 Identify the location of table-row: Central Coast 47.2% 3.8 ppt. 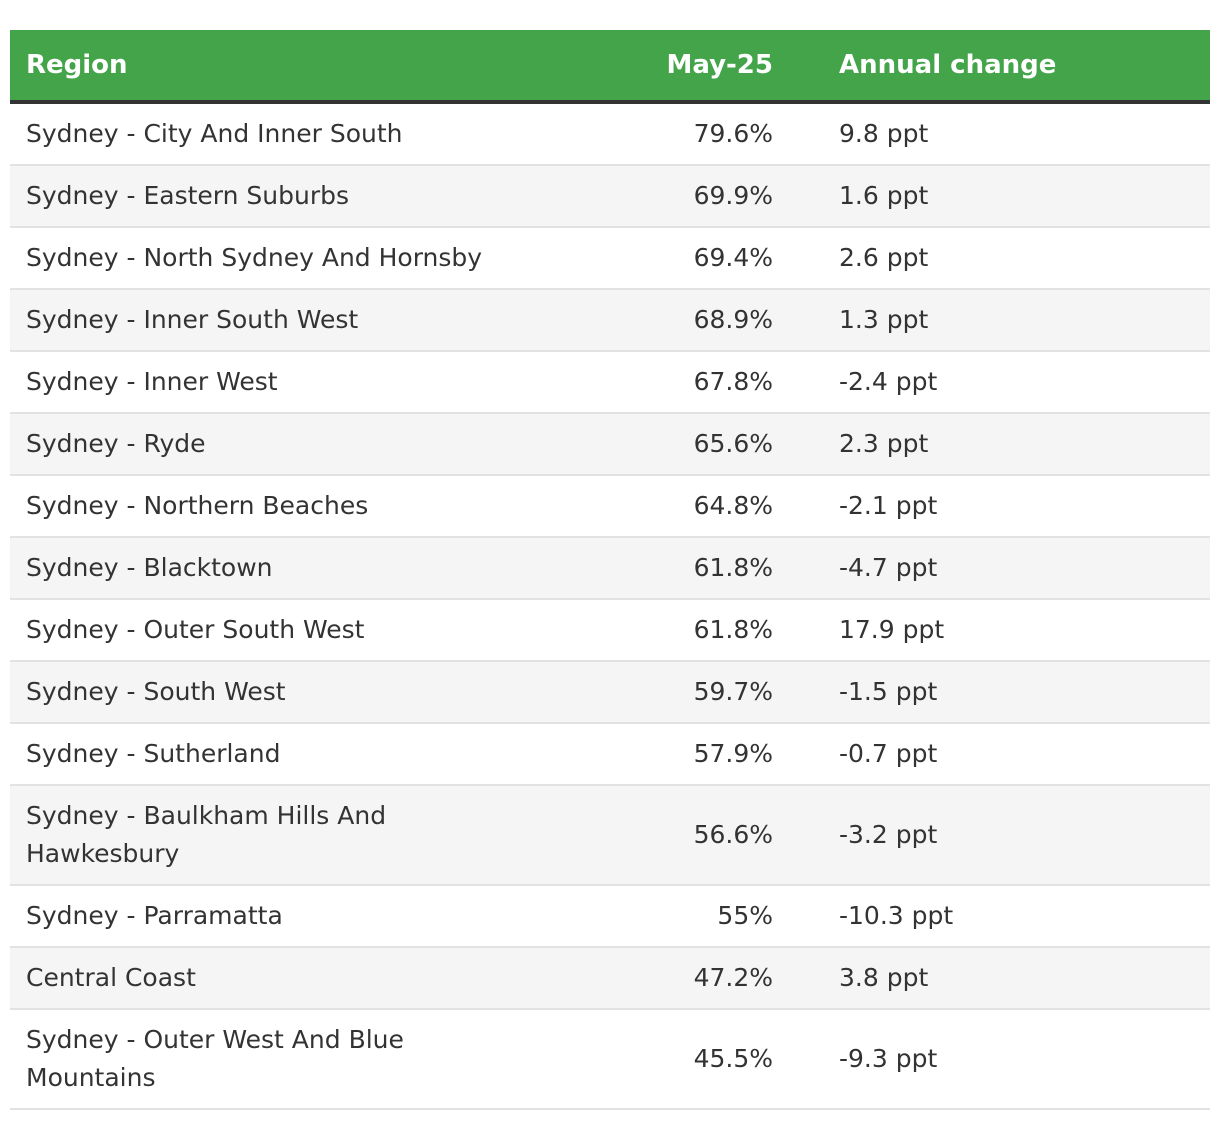
(610, 978).